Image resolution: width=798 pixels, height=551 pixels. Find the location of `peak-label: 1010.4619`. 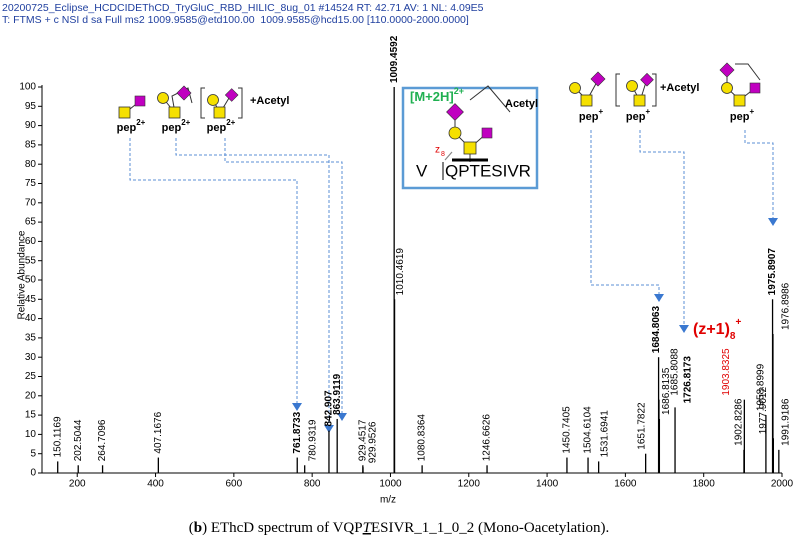

peak-label: 1010.4619 is located at coordinates (400, 272).